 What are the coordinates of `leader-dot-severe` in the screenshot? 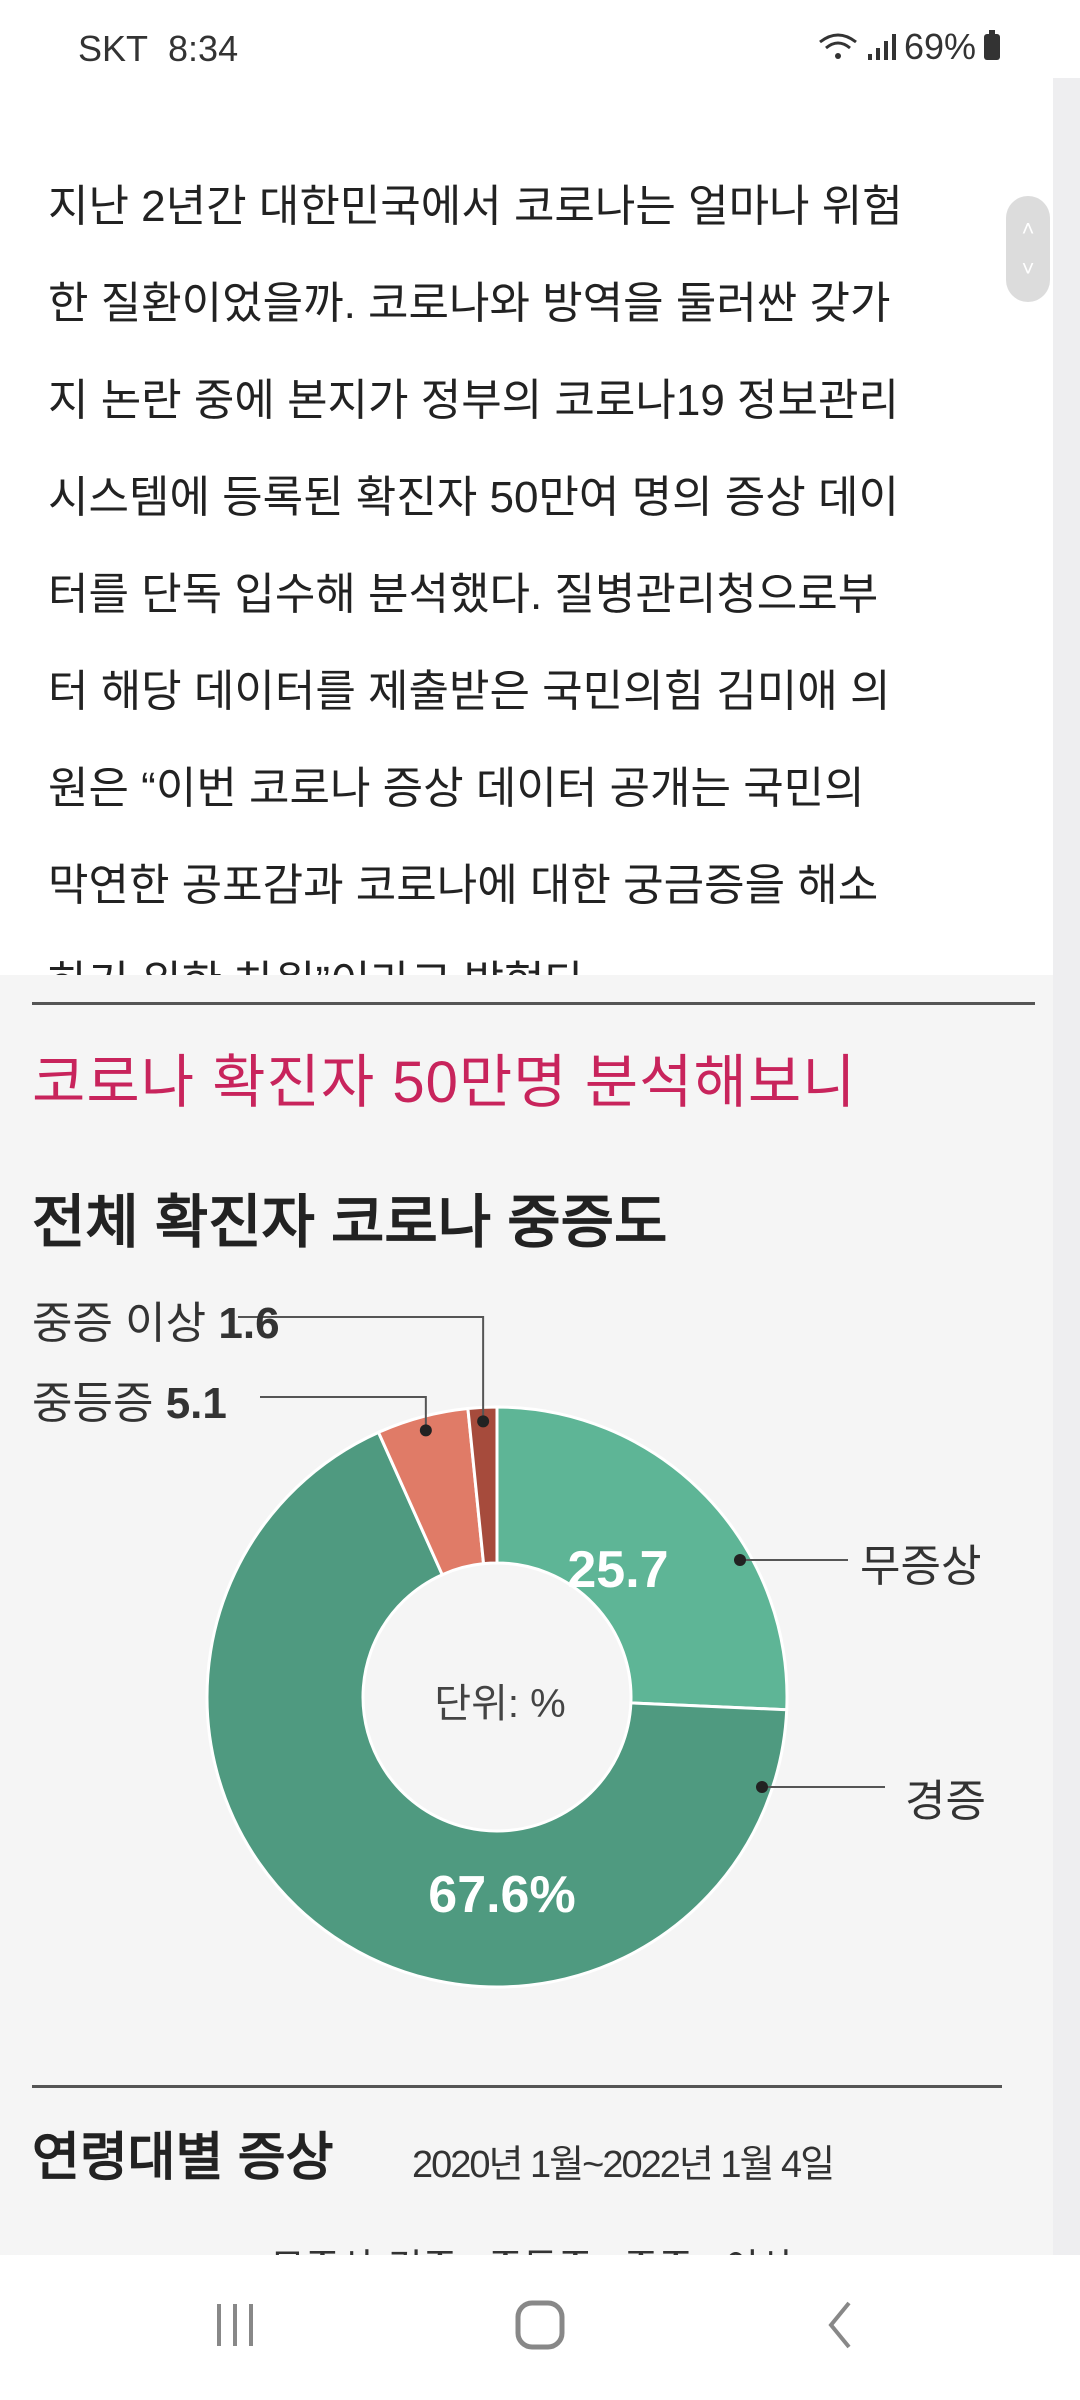 It's located at (483, 1421).